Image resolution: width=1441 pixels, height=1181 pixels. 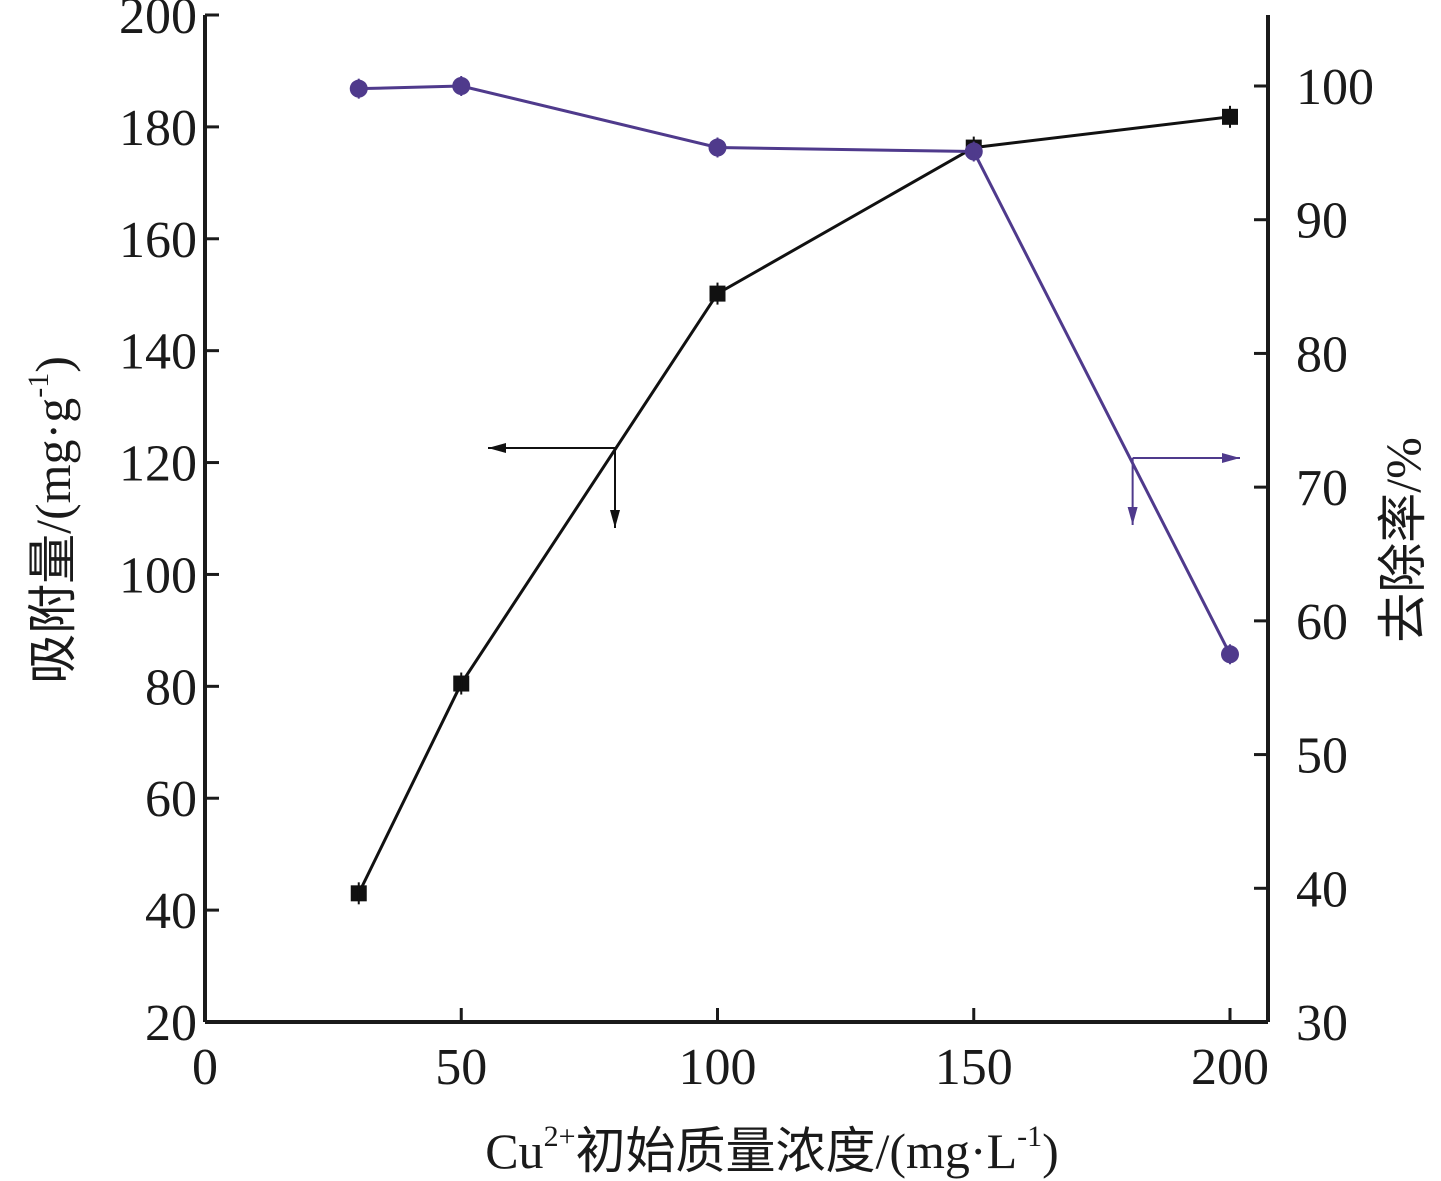 I want to click on x-title-sup2: -1, so click(x=1029, y=1136).